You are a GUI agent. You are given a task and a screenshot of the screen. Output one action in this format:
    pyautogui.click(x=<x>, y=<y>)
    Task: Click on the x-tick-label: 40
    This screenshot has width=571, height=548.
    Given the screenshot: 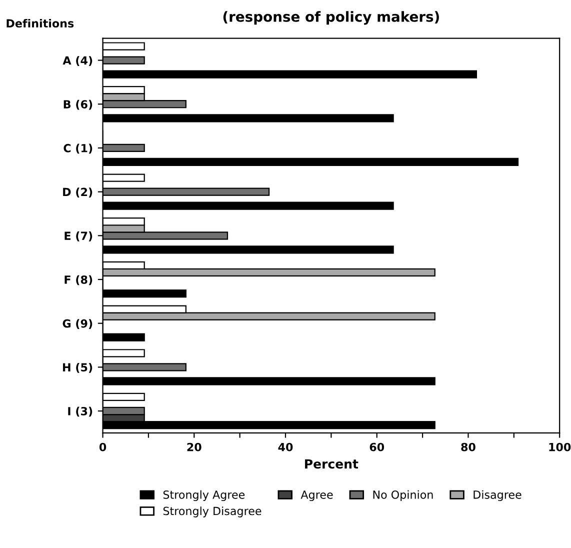 What is the action you would take?
    pyautogui.click(x=285, y=447)
    